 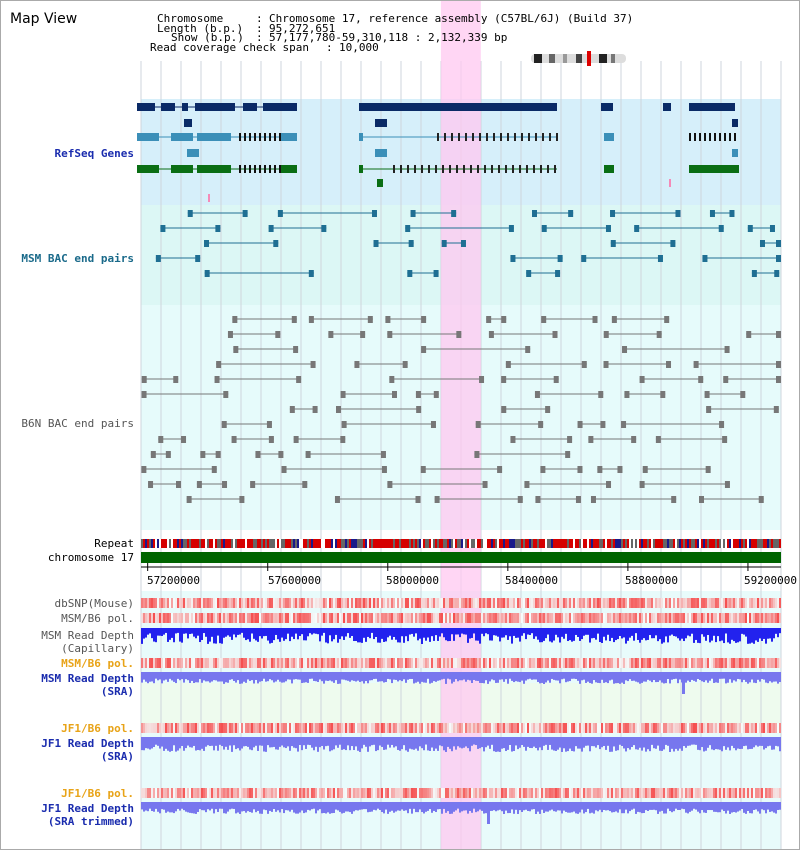 What do you see at coordinates (651, 580) in the screenshot?
I see `axis-tick-label: 58800000` at bounding box center [651, 580].